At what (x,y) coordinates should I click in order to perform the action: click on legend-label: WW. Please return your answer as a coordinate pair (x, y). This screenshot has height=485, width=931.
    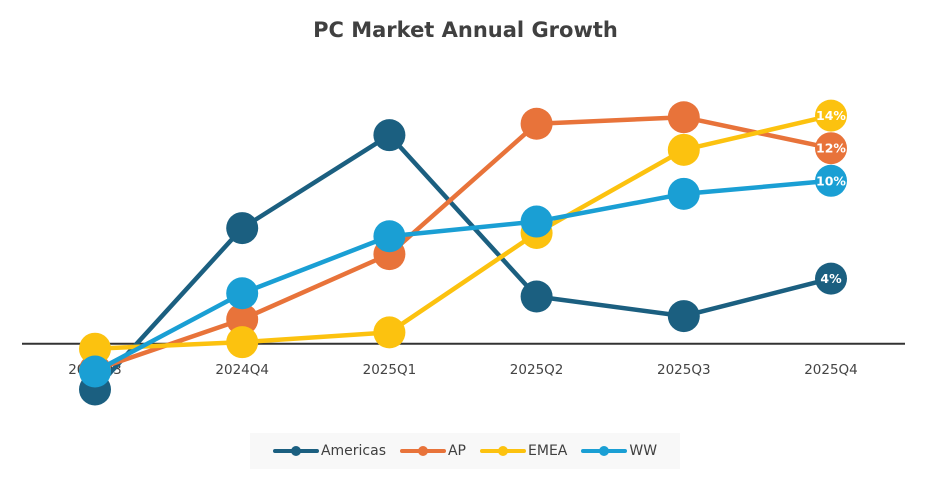
    Looking at the image, I should click on (643, 451).